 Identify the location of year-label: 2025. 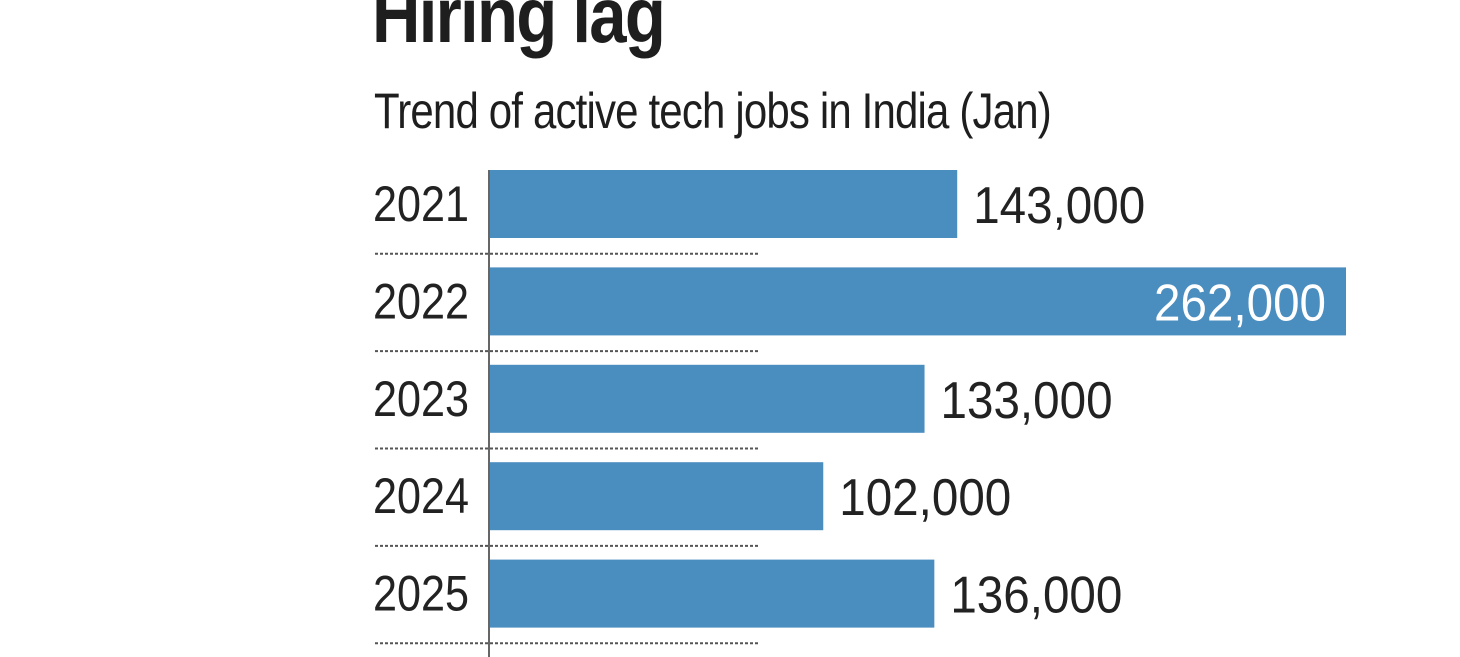
(421, 594).